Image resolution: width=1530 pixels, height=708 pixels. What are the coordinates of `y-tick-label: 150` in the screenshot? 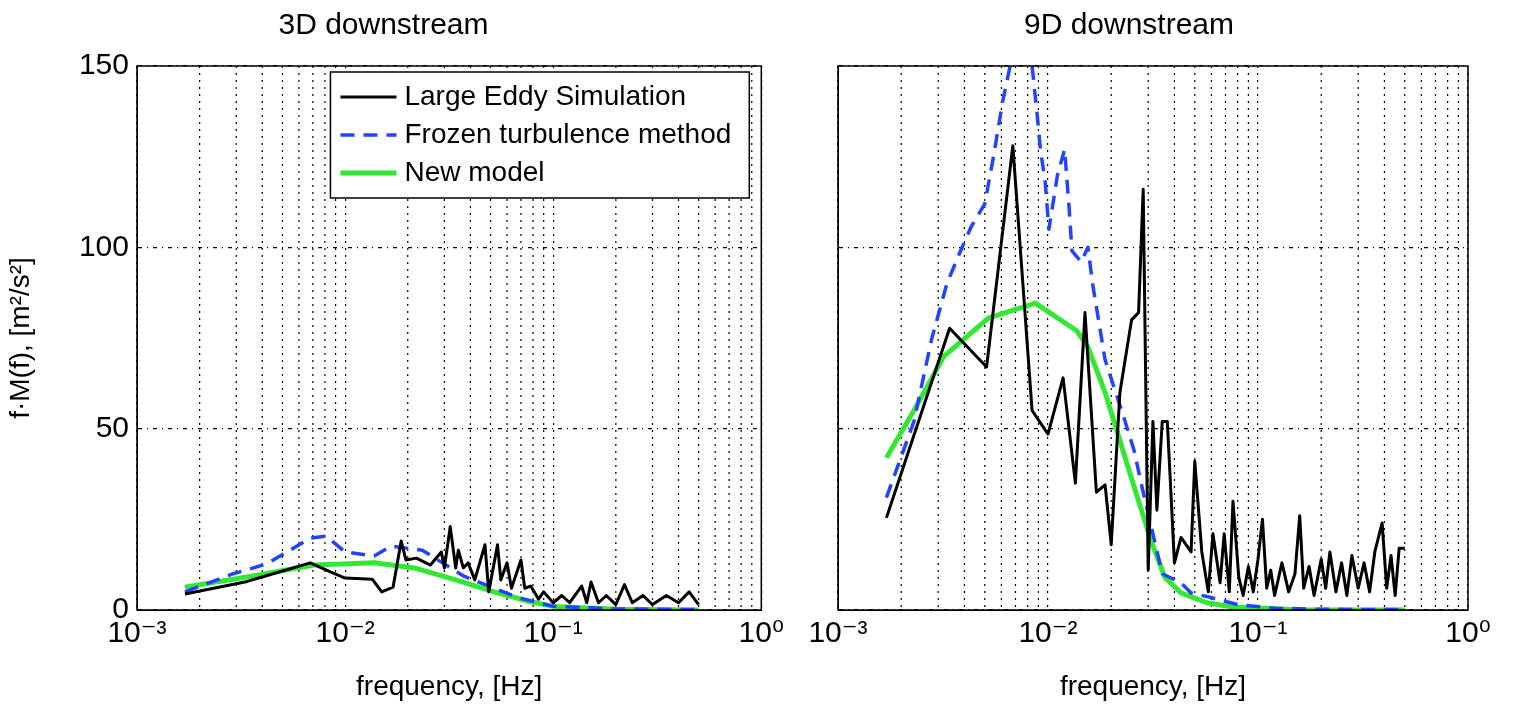 It's located at (103, 64).